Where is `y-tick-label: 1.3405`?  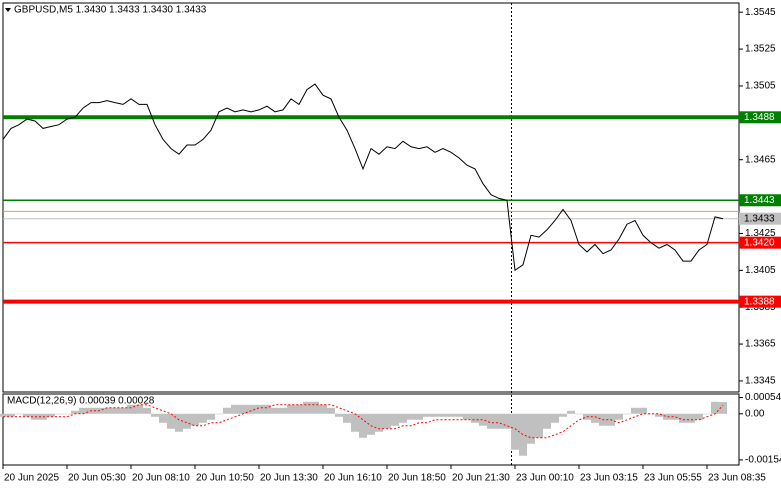
y-tick-label: 1.3405 is located at coordinates (760, 270).